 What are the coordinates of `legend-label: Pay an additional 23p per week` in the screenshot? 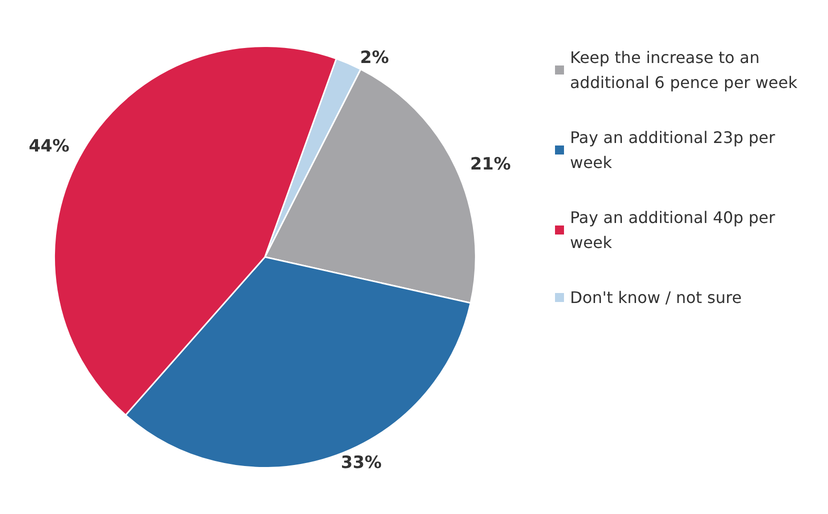 It's located at (675, 150).